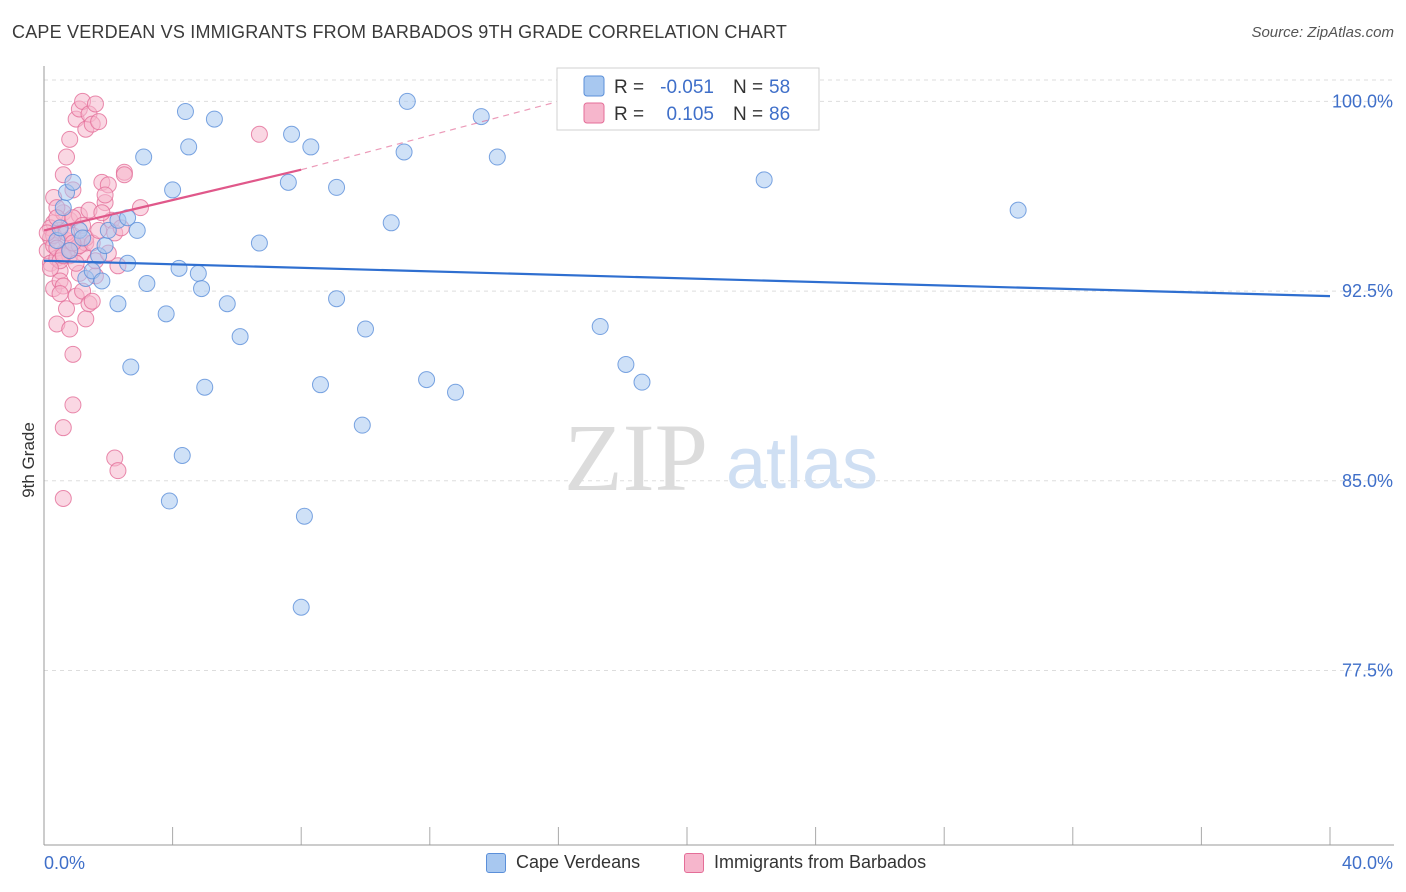  What do you see at coordinates (1322, 32) in the screenshot?
I see `source-label: Source: ZipAtlas.com` at bounding box center [1322, 32].